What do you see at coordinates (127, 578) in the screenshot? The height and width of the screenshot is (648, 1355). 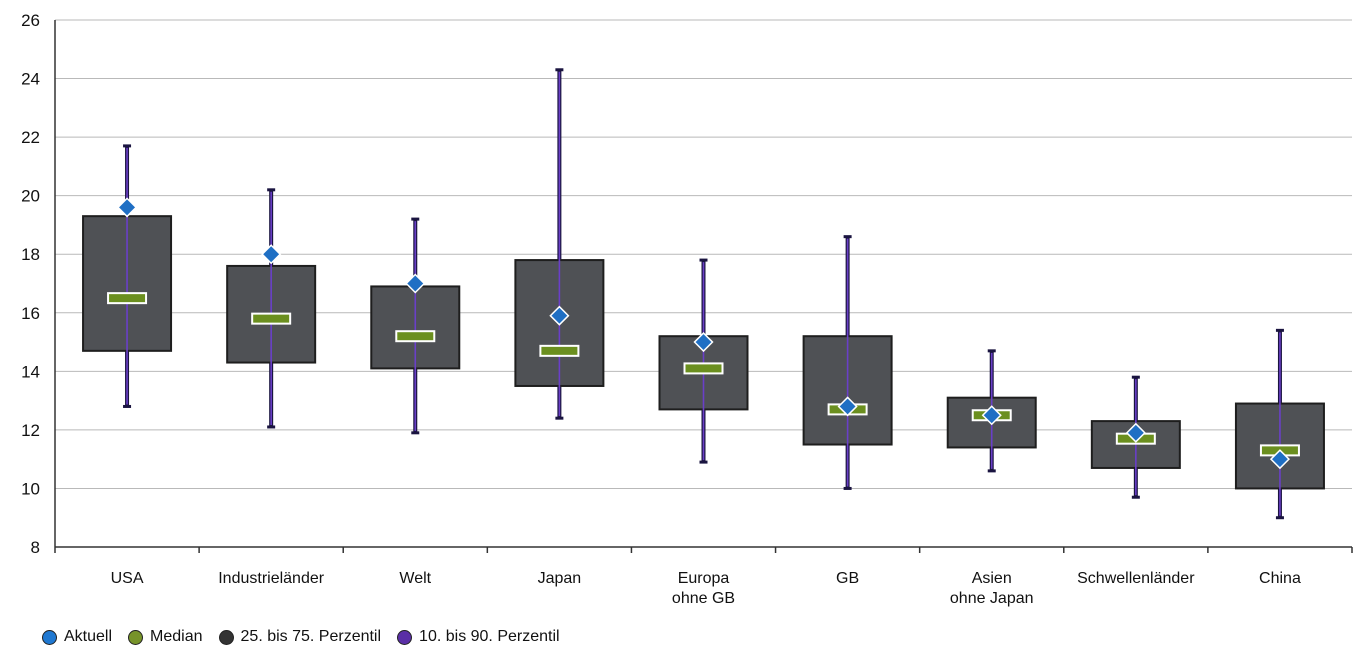 I see `x-tick-label: USA` at bounding box center [127, 578].